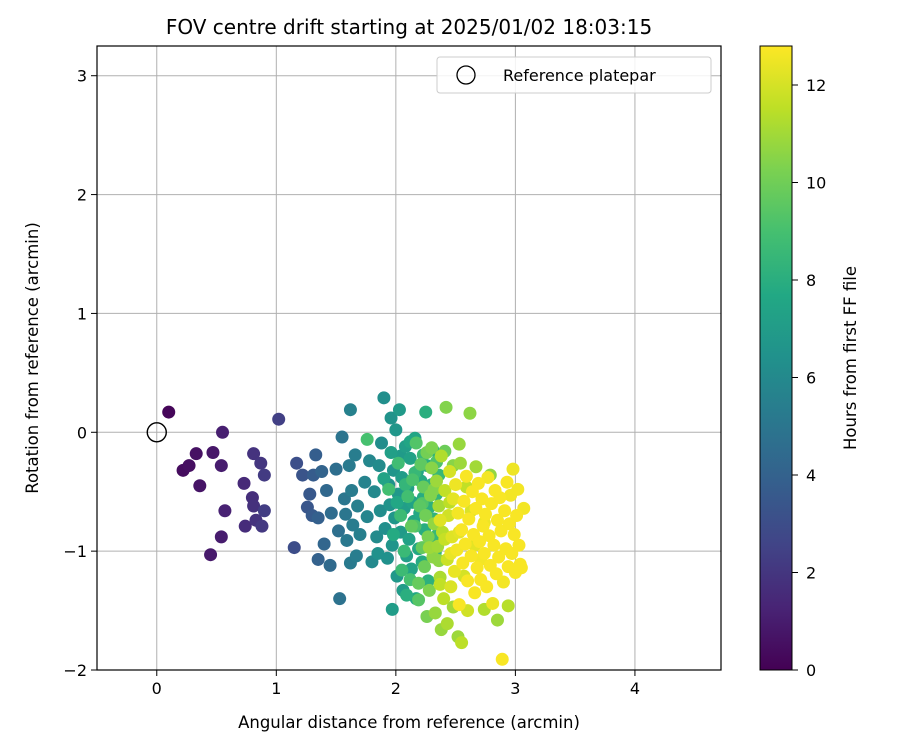 Image resolution: width=900 pixels, height=750 pixels. I want to click on y-tick-label: 2, so click(82, 195).